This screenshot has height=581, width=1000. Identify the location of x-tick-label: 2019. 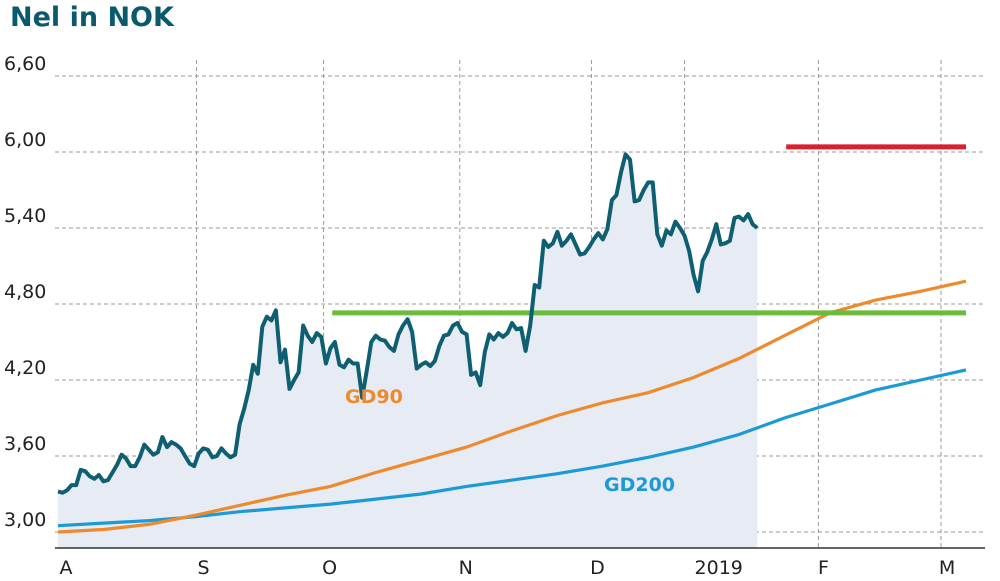
(719, 568).